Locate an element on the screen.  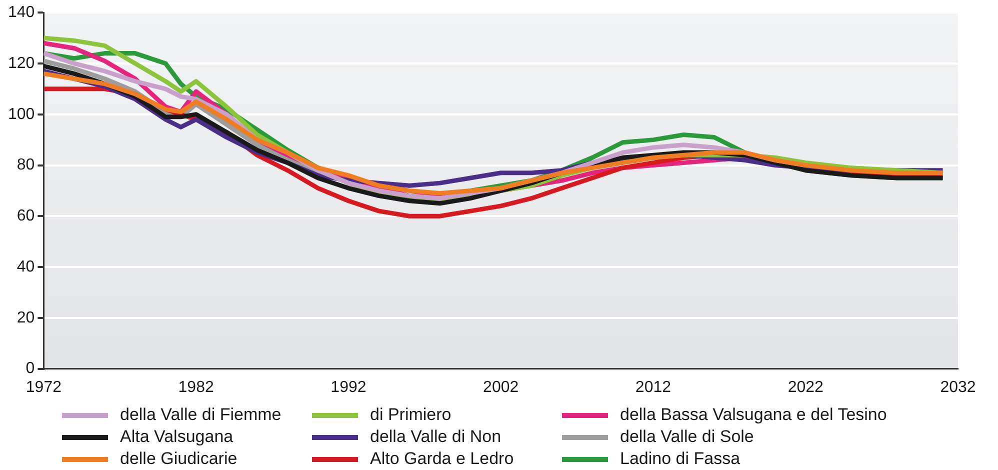
y-tick-label: 100 is located at coordinates (21, 114).